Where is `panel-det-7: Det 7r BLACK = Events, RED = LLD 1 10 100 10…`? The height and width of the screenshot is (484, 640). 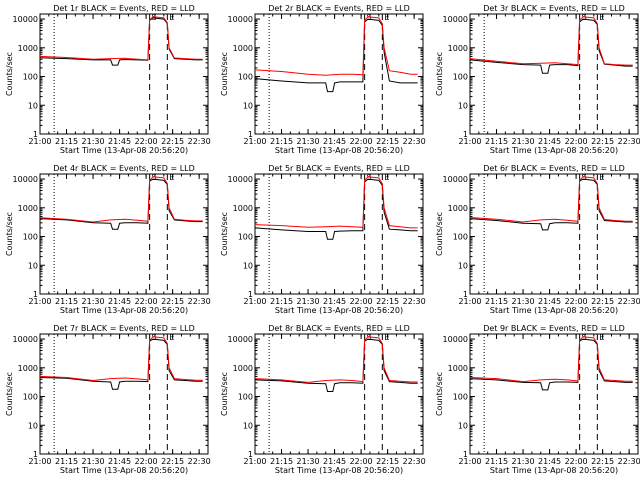
panel-det-7: Det 7r BLACK = Events, RED = LLD 1 10 100 10… is located at coordinates (108, 399).